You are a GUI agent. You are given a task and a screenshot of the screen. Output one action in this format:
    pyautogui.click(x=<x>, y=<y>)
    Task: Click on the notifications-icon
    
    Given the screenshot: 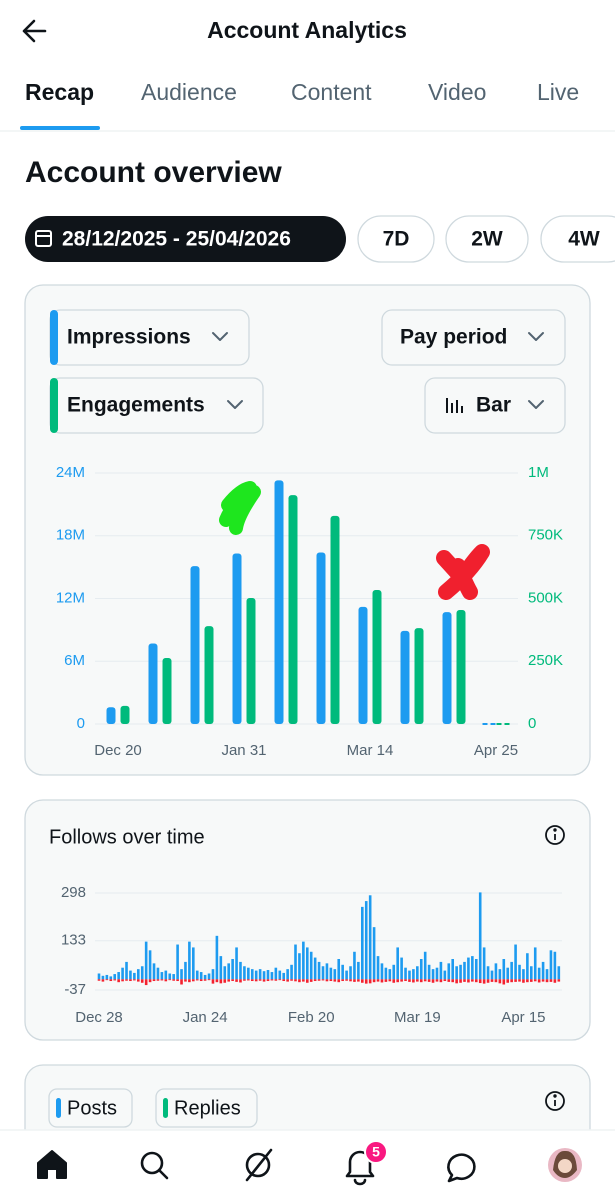 What is the action you would take?
    pyautogui.click(x=360, y=1168)
    